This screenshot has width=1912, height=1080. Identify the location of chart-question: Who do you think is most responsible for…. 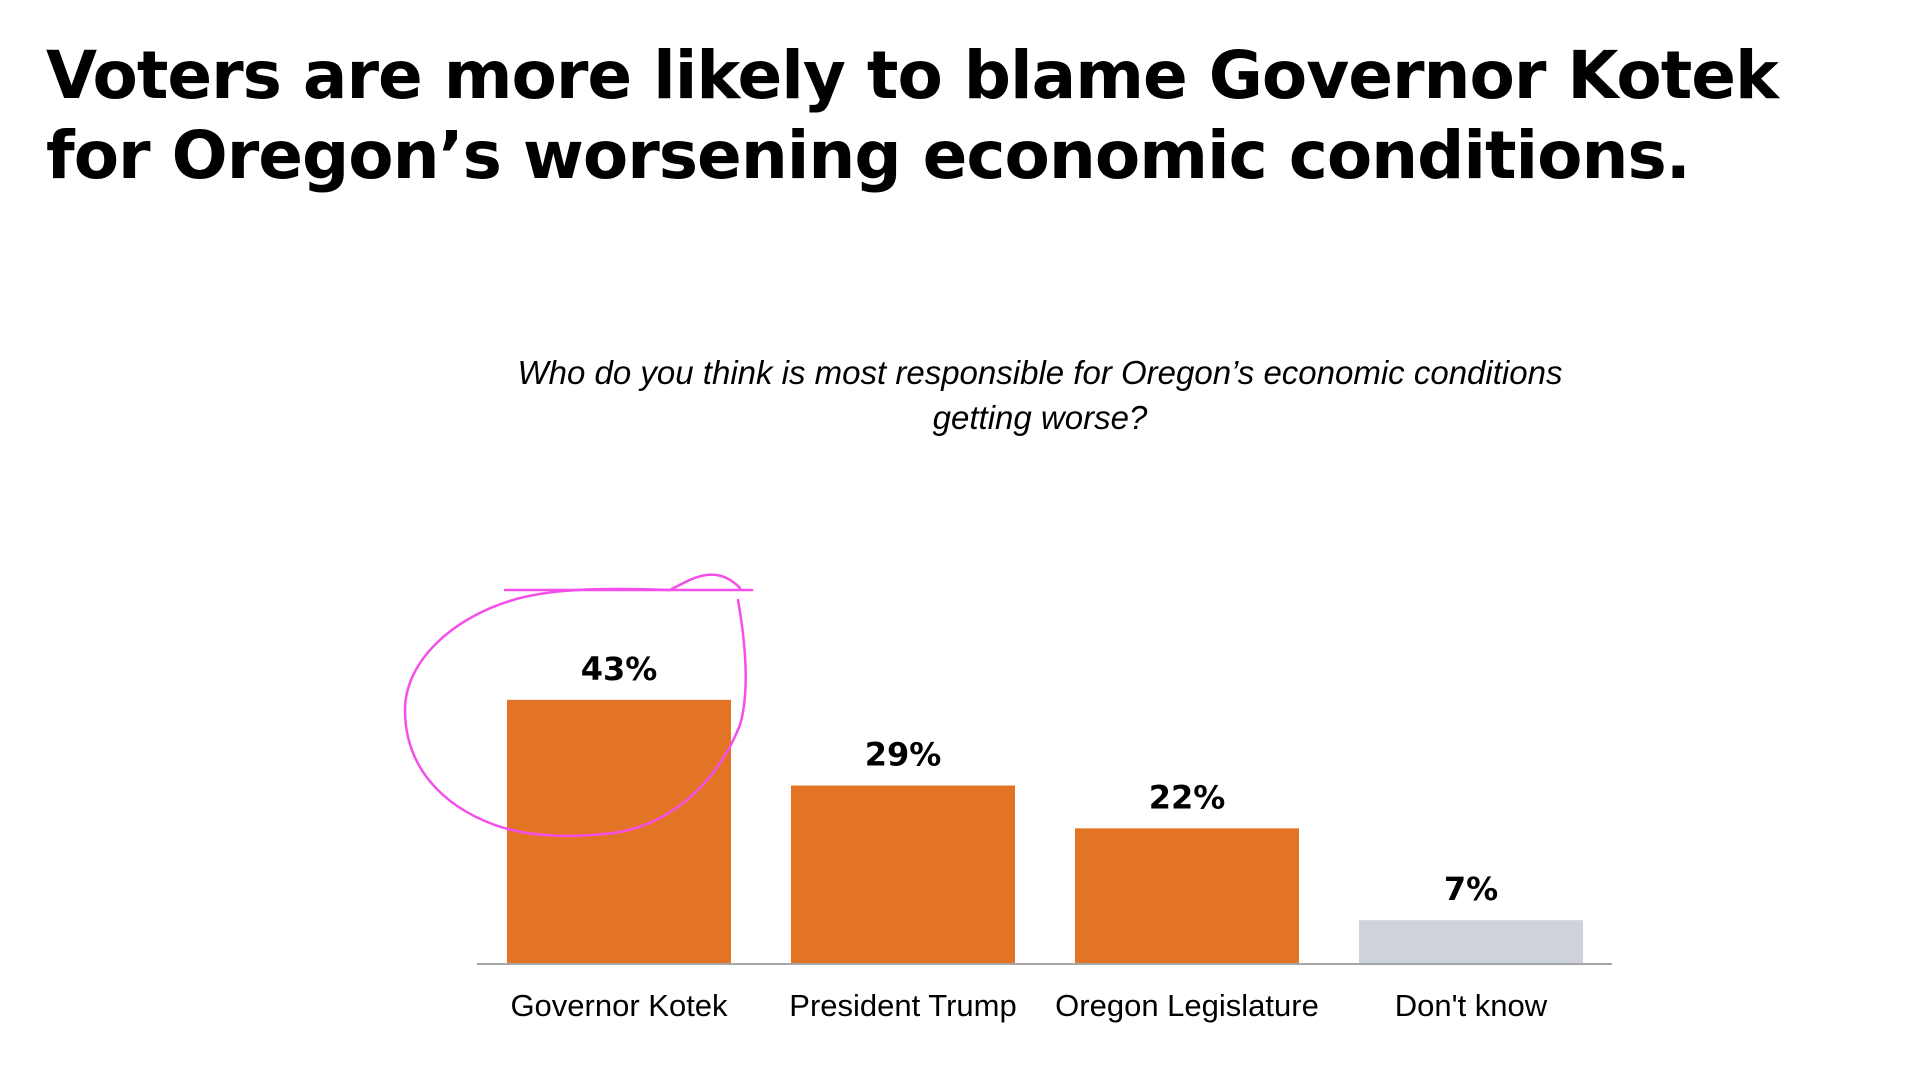
(1040, 395).